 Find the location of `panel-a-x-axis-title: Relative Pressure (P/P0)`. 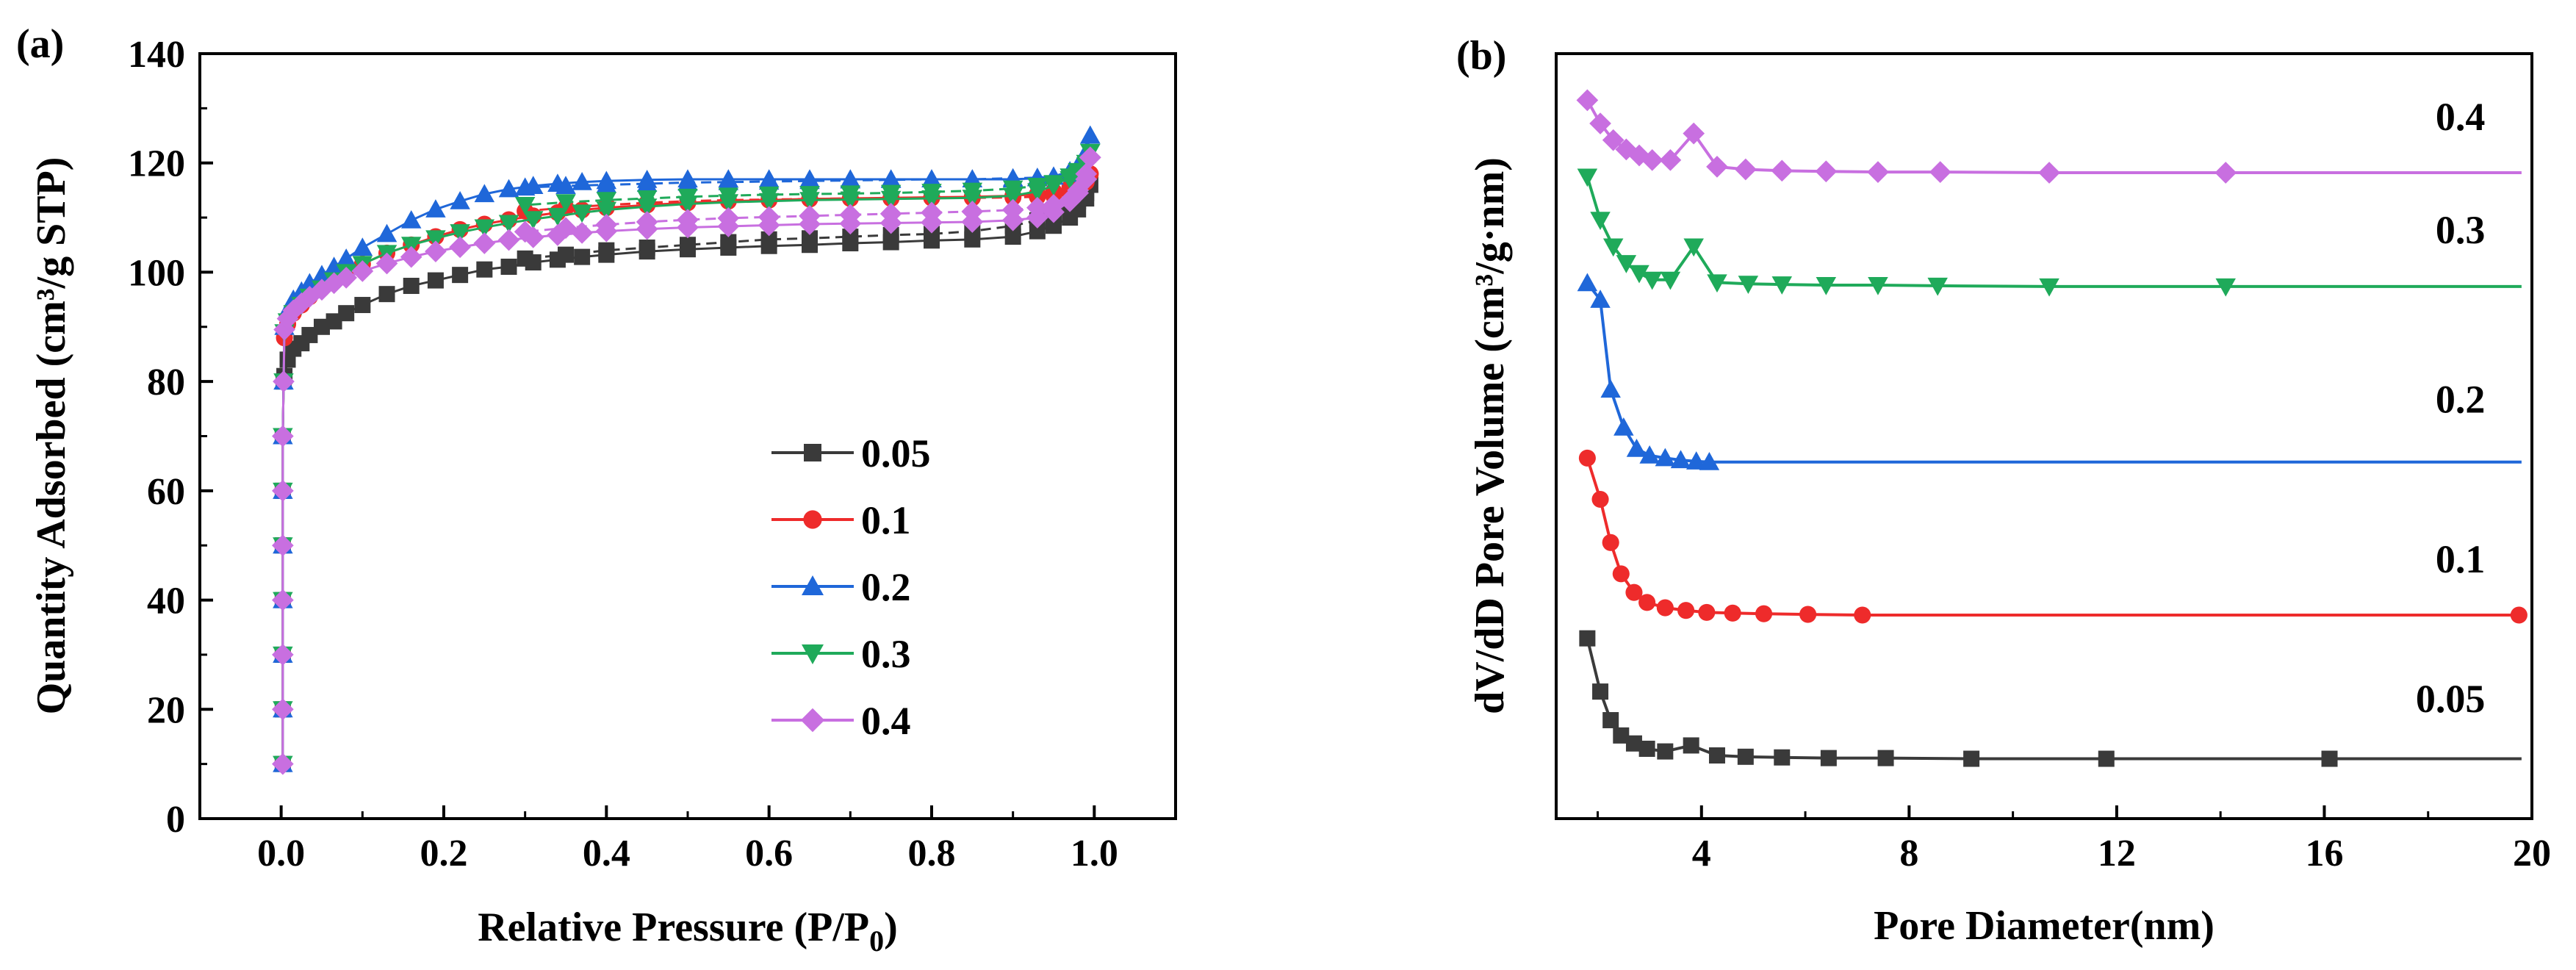

panel-a-x-axis-title: Relative Pressure (P/P0) is located at coordinates (688, 932).